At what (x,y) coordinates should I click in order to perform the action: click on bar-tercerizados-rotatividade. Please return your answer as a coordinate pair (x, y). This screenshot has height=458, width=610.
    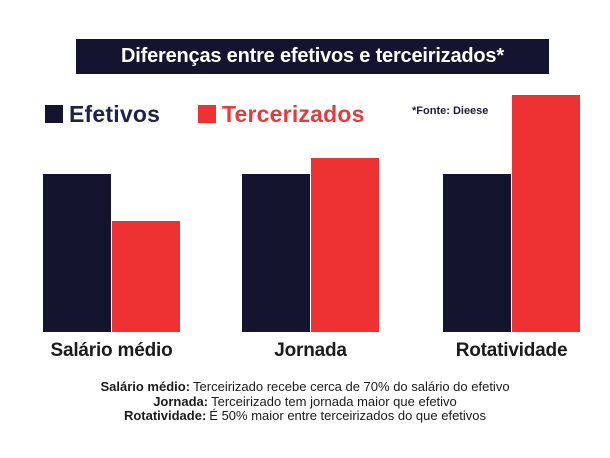
    Looking at the image, I should click on (546, 213).